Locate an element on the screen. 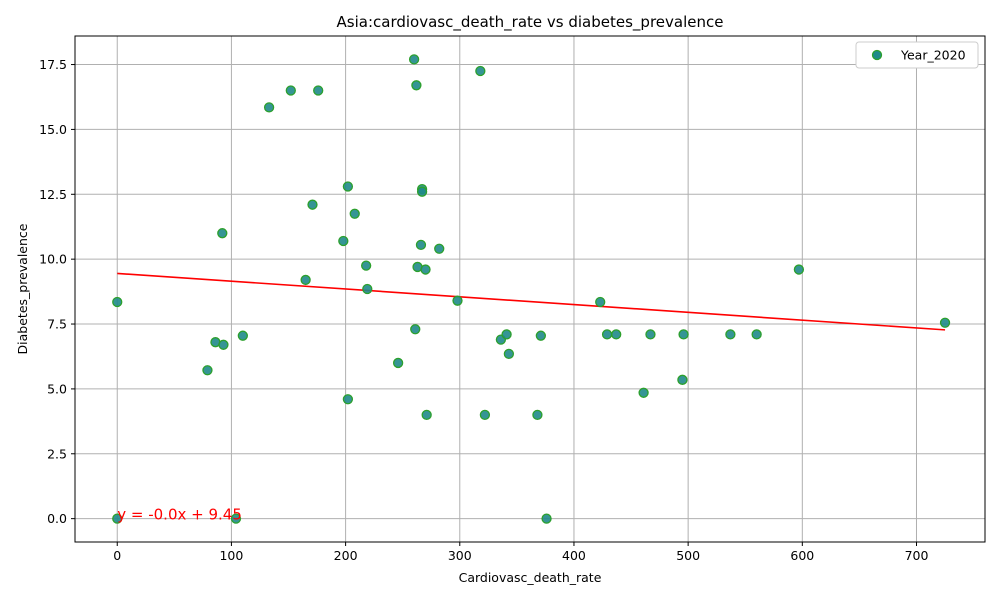  y-tick-label: 10.0 is located at coordinates (53, 259).